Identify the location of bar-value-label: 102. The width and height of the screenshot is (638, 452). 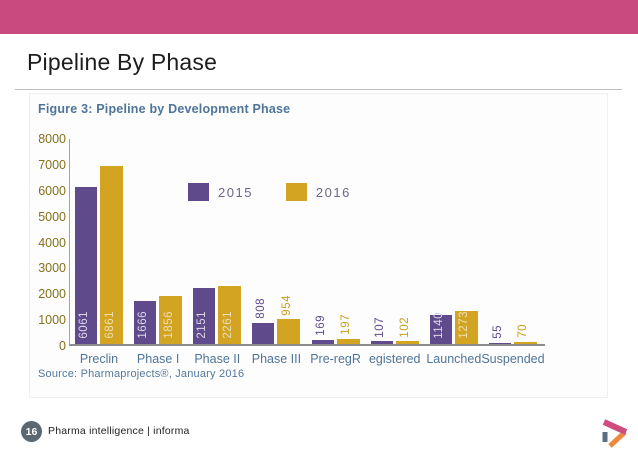
(405, 327).